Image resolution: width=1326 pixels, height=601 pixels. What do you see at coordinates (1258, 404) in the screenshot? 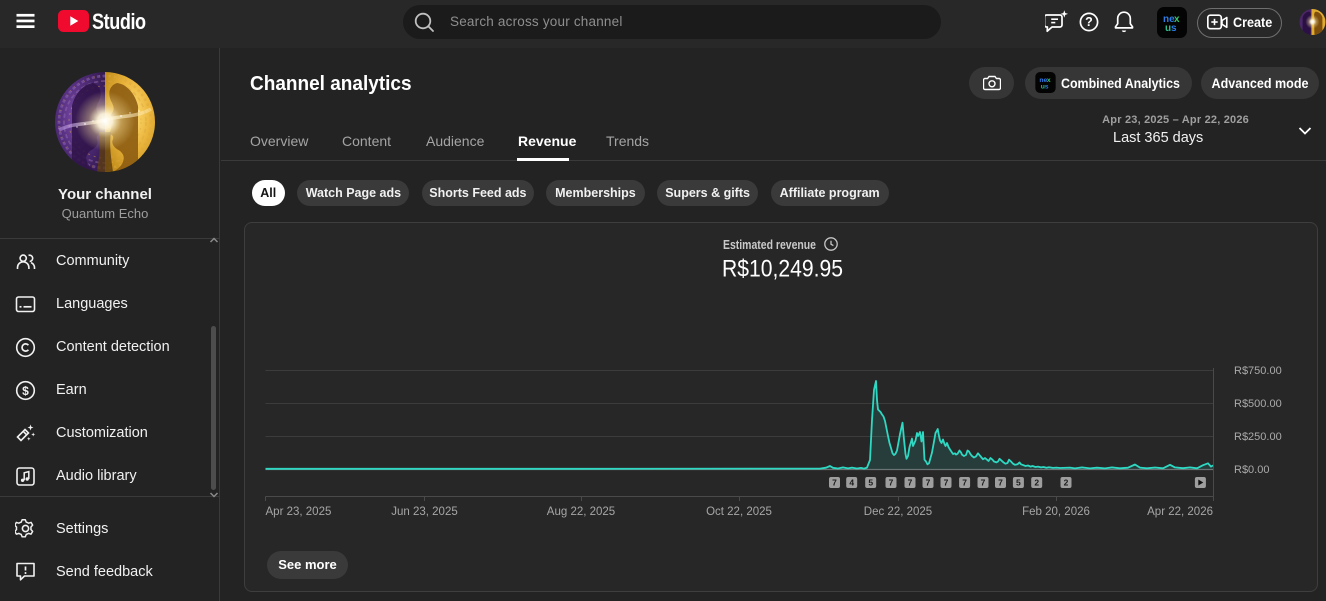
I see `svg-text: R$500.00` at bounding box center [1258, 404].